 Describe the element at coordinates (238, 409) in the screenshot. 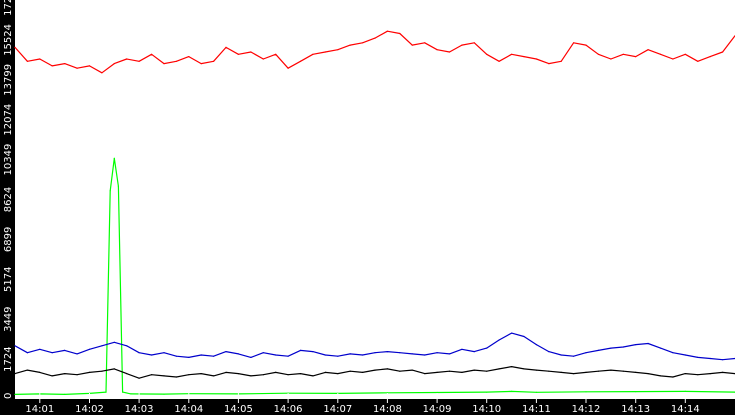

I see `x-tick-label-14:05: 14:05` at that location.